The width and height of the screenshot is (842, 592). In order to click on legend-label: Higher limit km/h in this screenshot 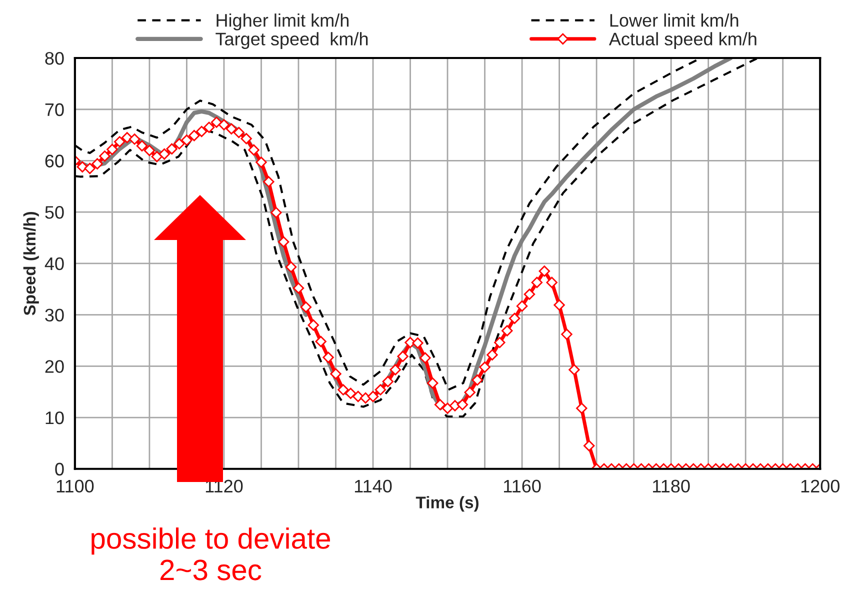, I will do `click(282, 22)`.